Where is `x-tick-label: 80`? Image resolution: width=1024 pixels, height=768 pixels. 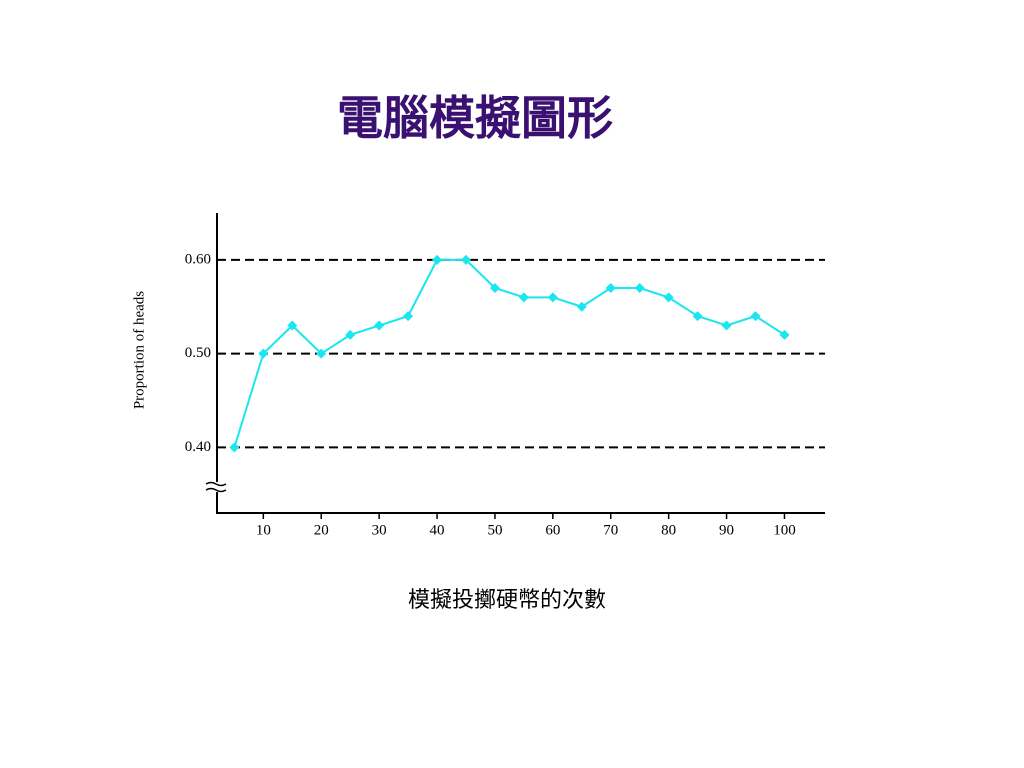 x-tick-label: 80 is located at coordinates (668, 530).